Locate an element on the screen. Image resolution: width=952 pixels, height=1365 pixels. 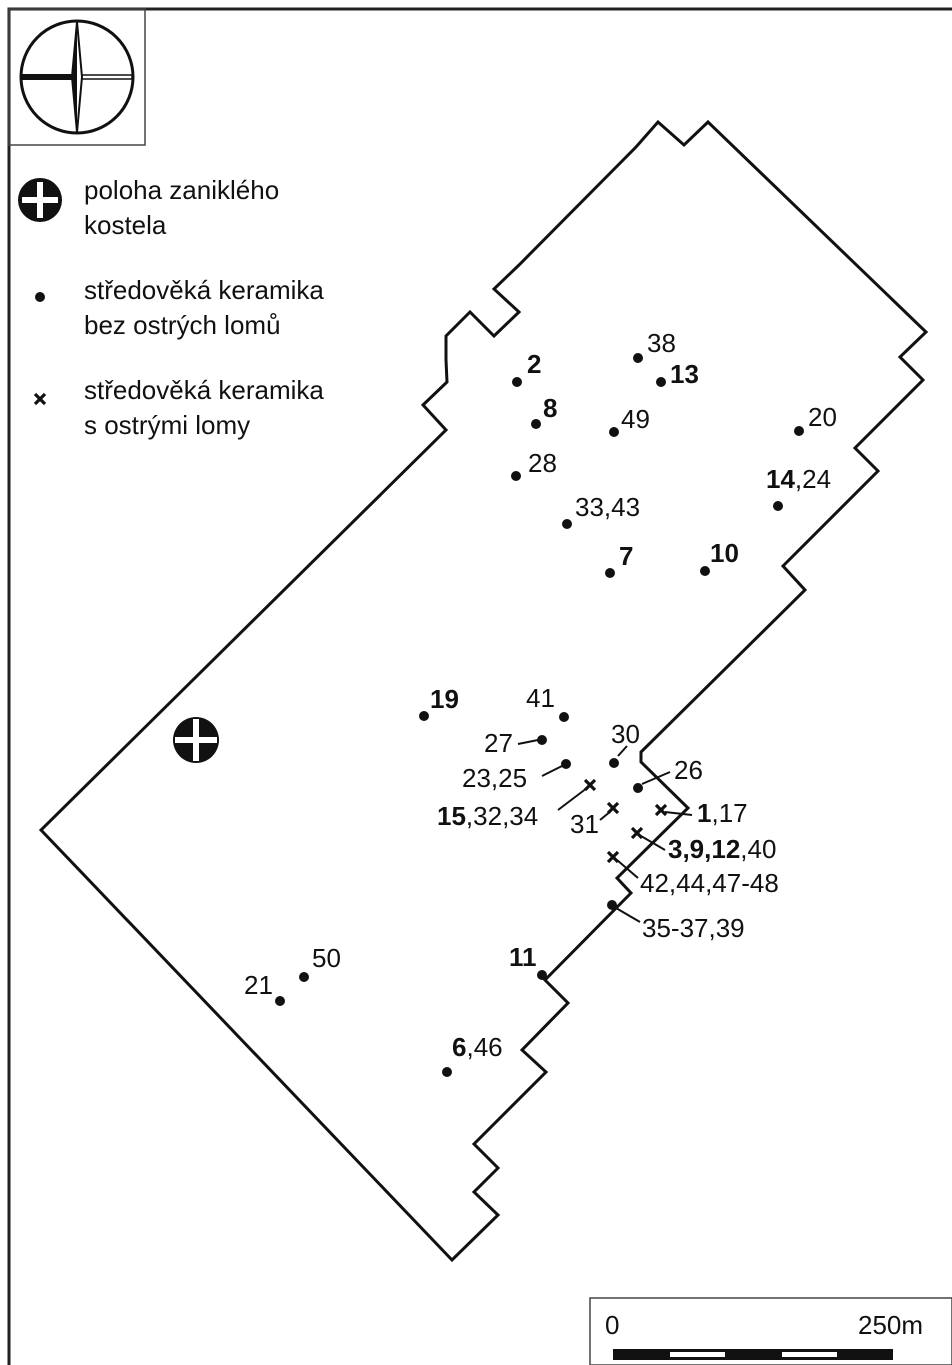
find-label: 41 is located at coordinates (540, 698).